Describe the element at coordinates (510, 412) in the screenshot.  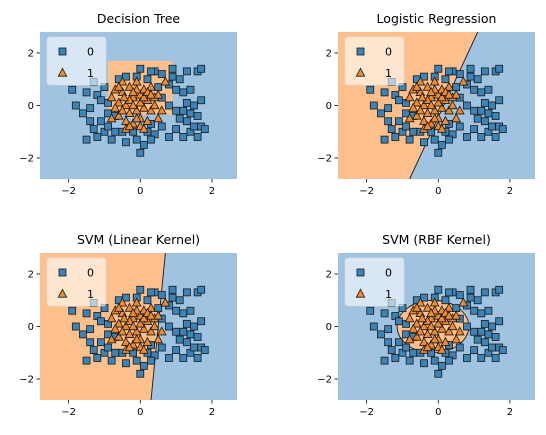
I see `x-tick-label: 2` at that location.